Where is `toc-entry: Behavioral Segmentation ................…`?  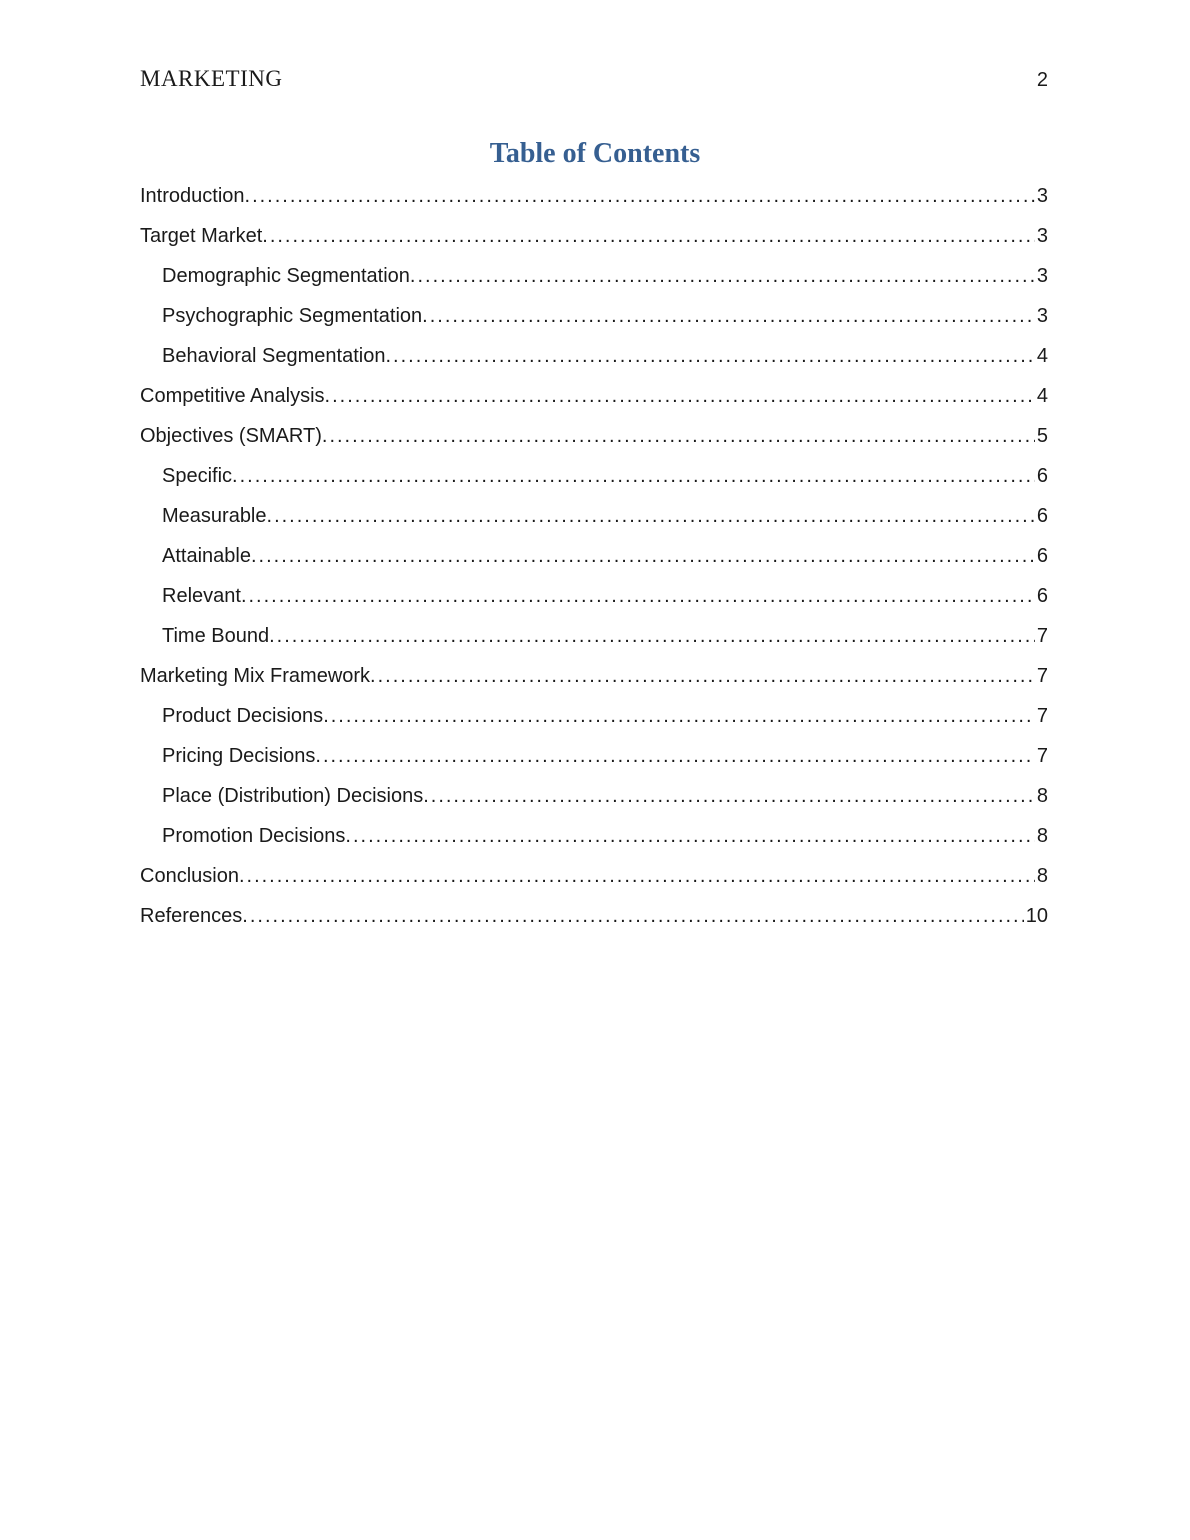 toc-entry: Behavioral Segmentation ................… is located at coordinates (594, 356).